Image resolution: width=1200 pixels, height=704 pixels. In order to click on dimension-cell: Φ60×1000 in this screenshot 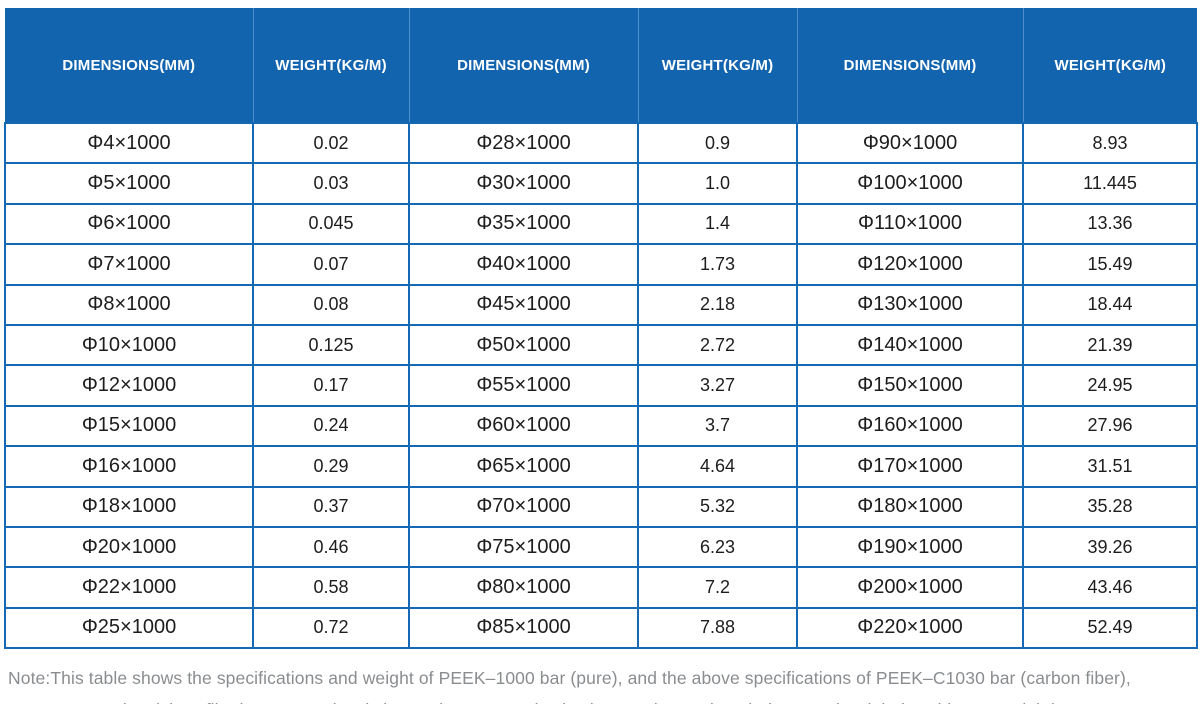, I will do `click(523, 426)`.